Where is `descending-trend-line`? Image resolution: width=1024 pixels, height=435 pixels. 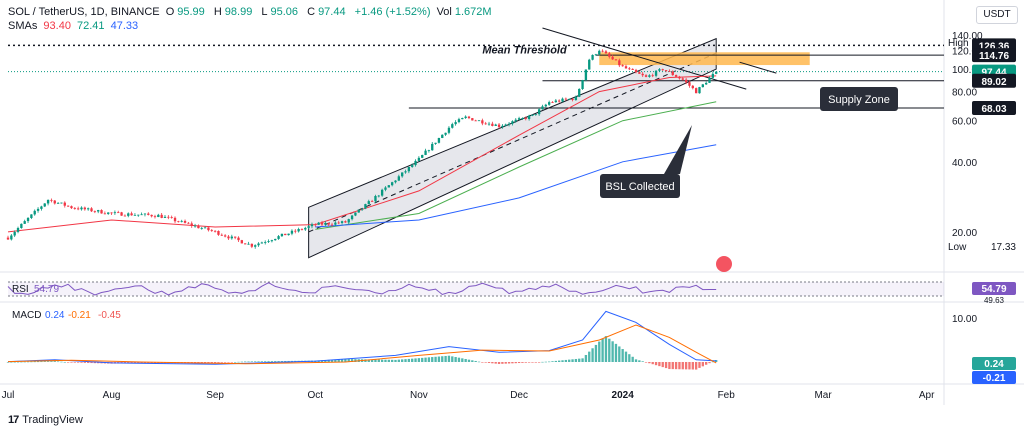 descending-trend-line is located at coordinates (644, 58).